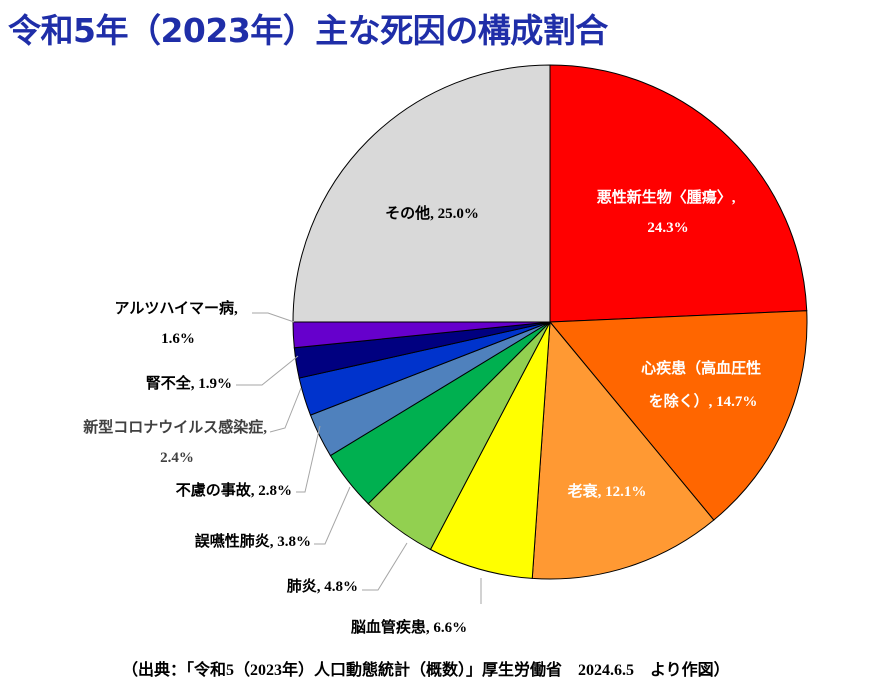  I want to click on label-other: その他, 25.0%, so click(432, 213).